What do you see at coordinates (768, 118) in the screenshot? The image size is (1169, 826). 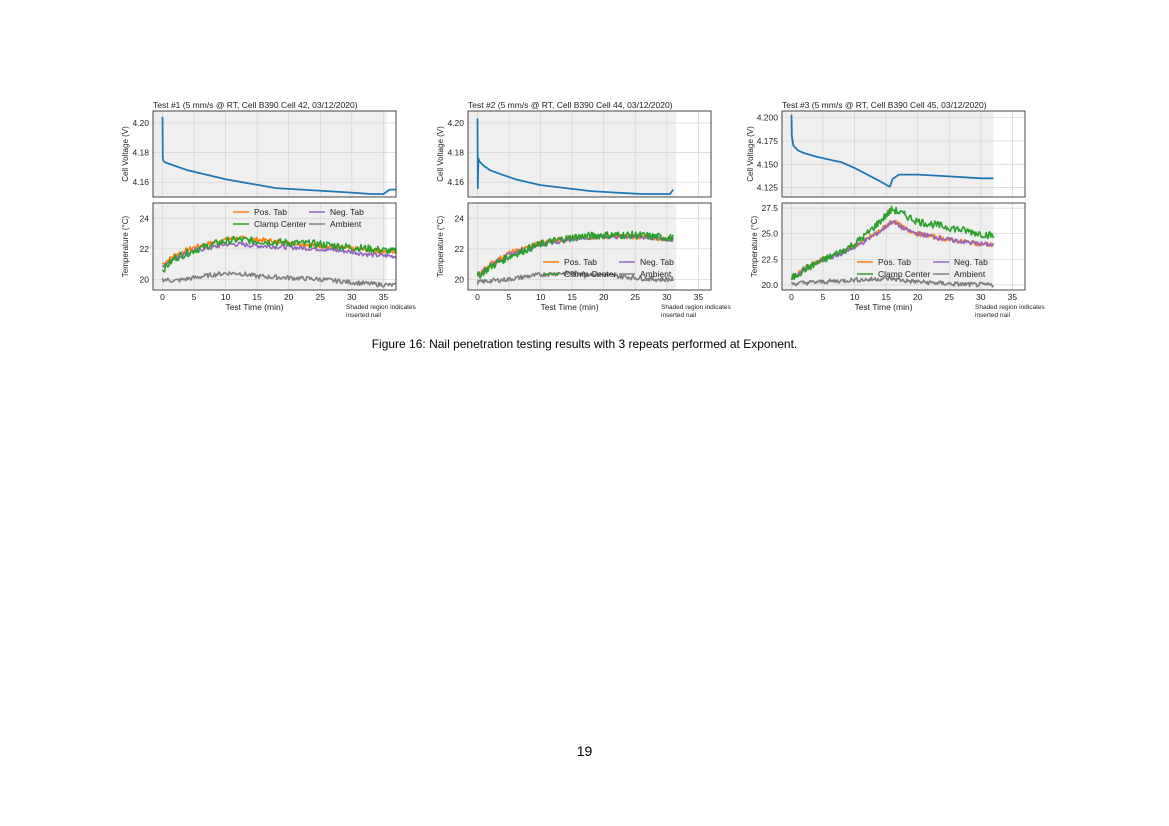 I see `y-tick-label: 4.200` at bounding box center [768, 118].